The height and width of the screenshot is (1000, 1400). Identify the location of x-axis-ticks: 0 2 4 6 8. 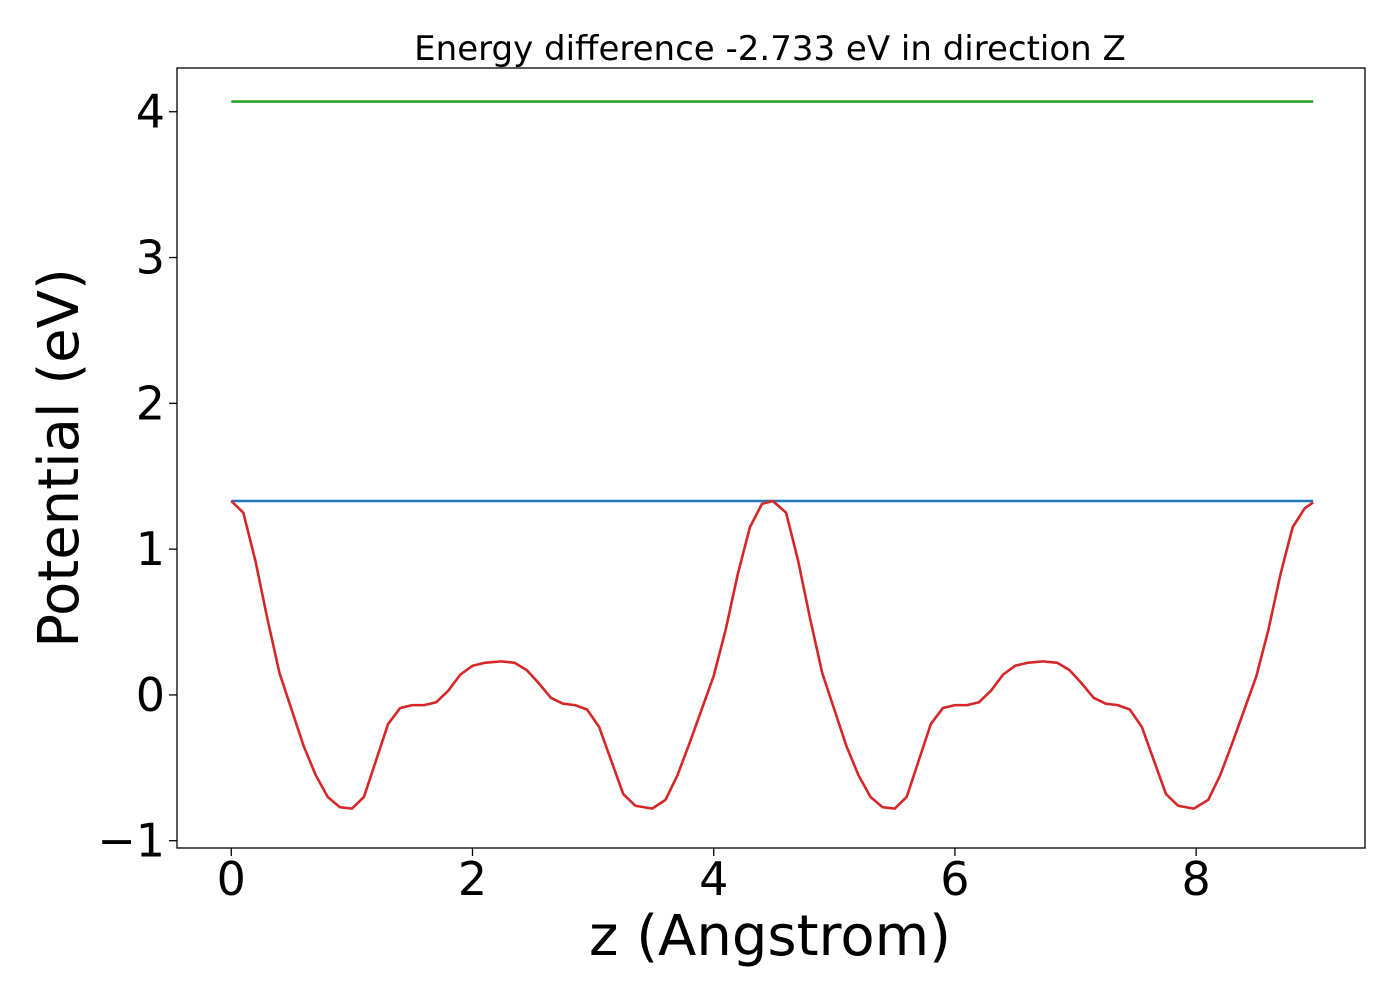
(714, 877).